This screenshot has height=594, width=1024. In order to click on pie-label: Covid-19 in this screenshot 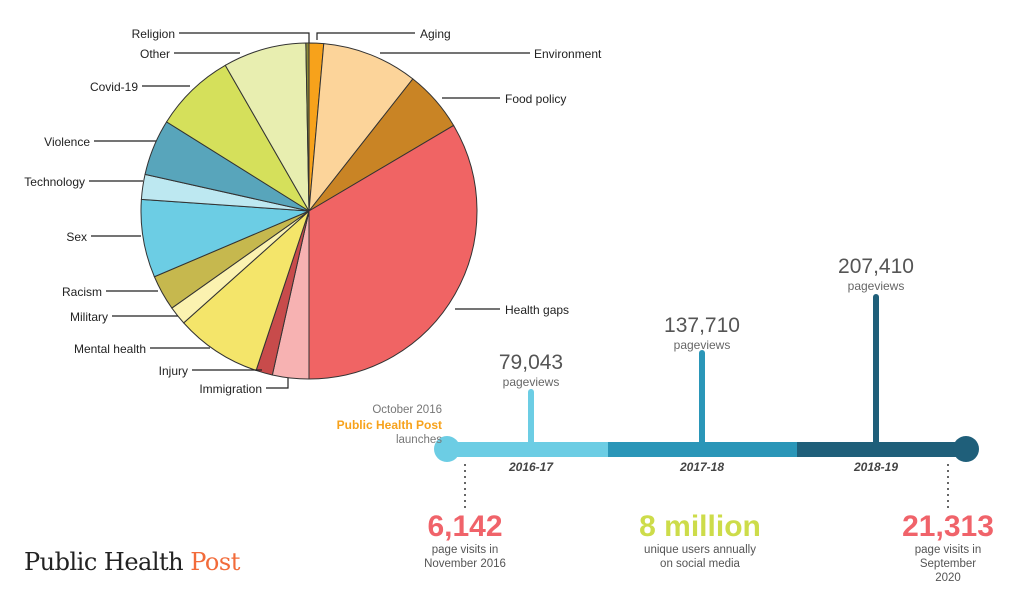, I will do `click(113, 87)`.